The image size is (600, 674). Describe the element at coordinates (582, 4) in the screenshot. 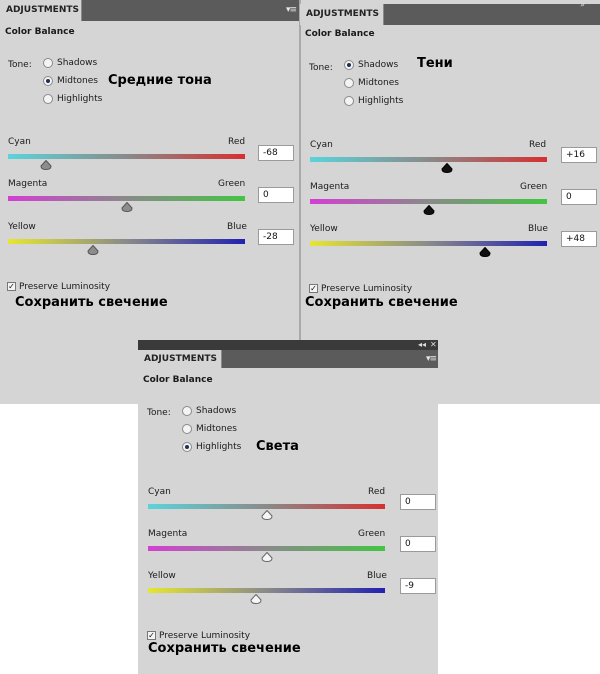

I see `double-arrow-icon: »` at that location.